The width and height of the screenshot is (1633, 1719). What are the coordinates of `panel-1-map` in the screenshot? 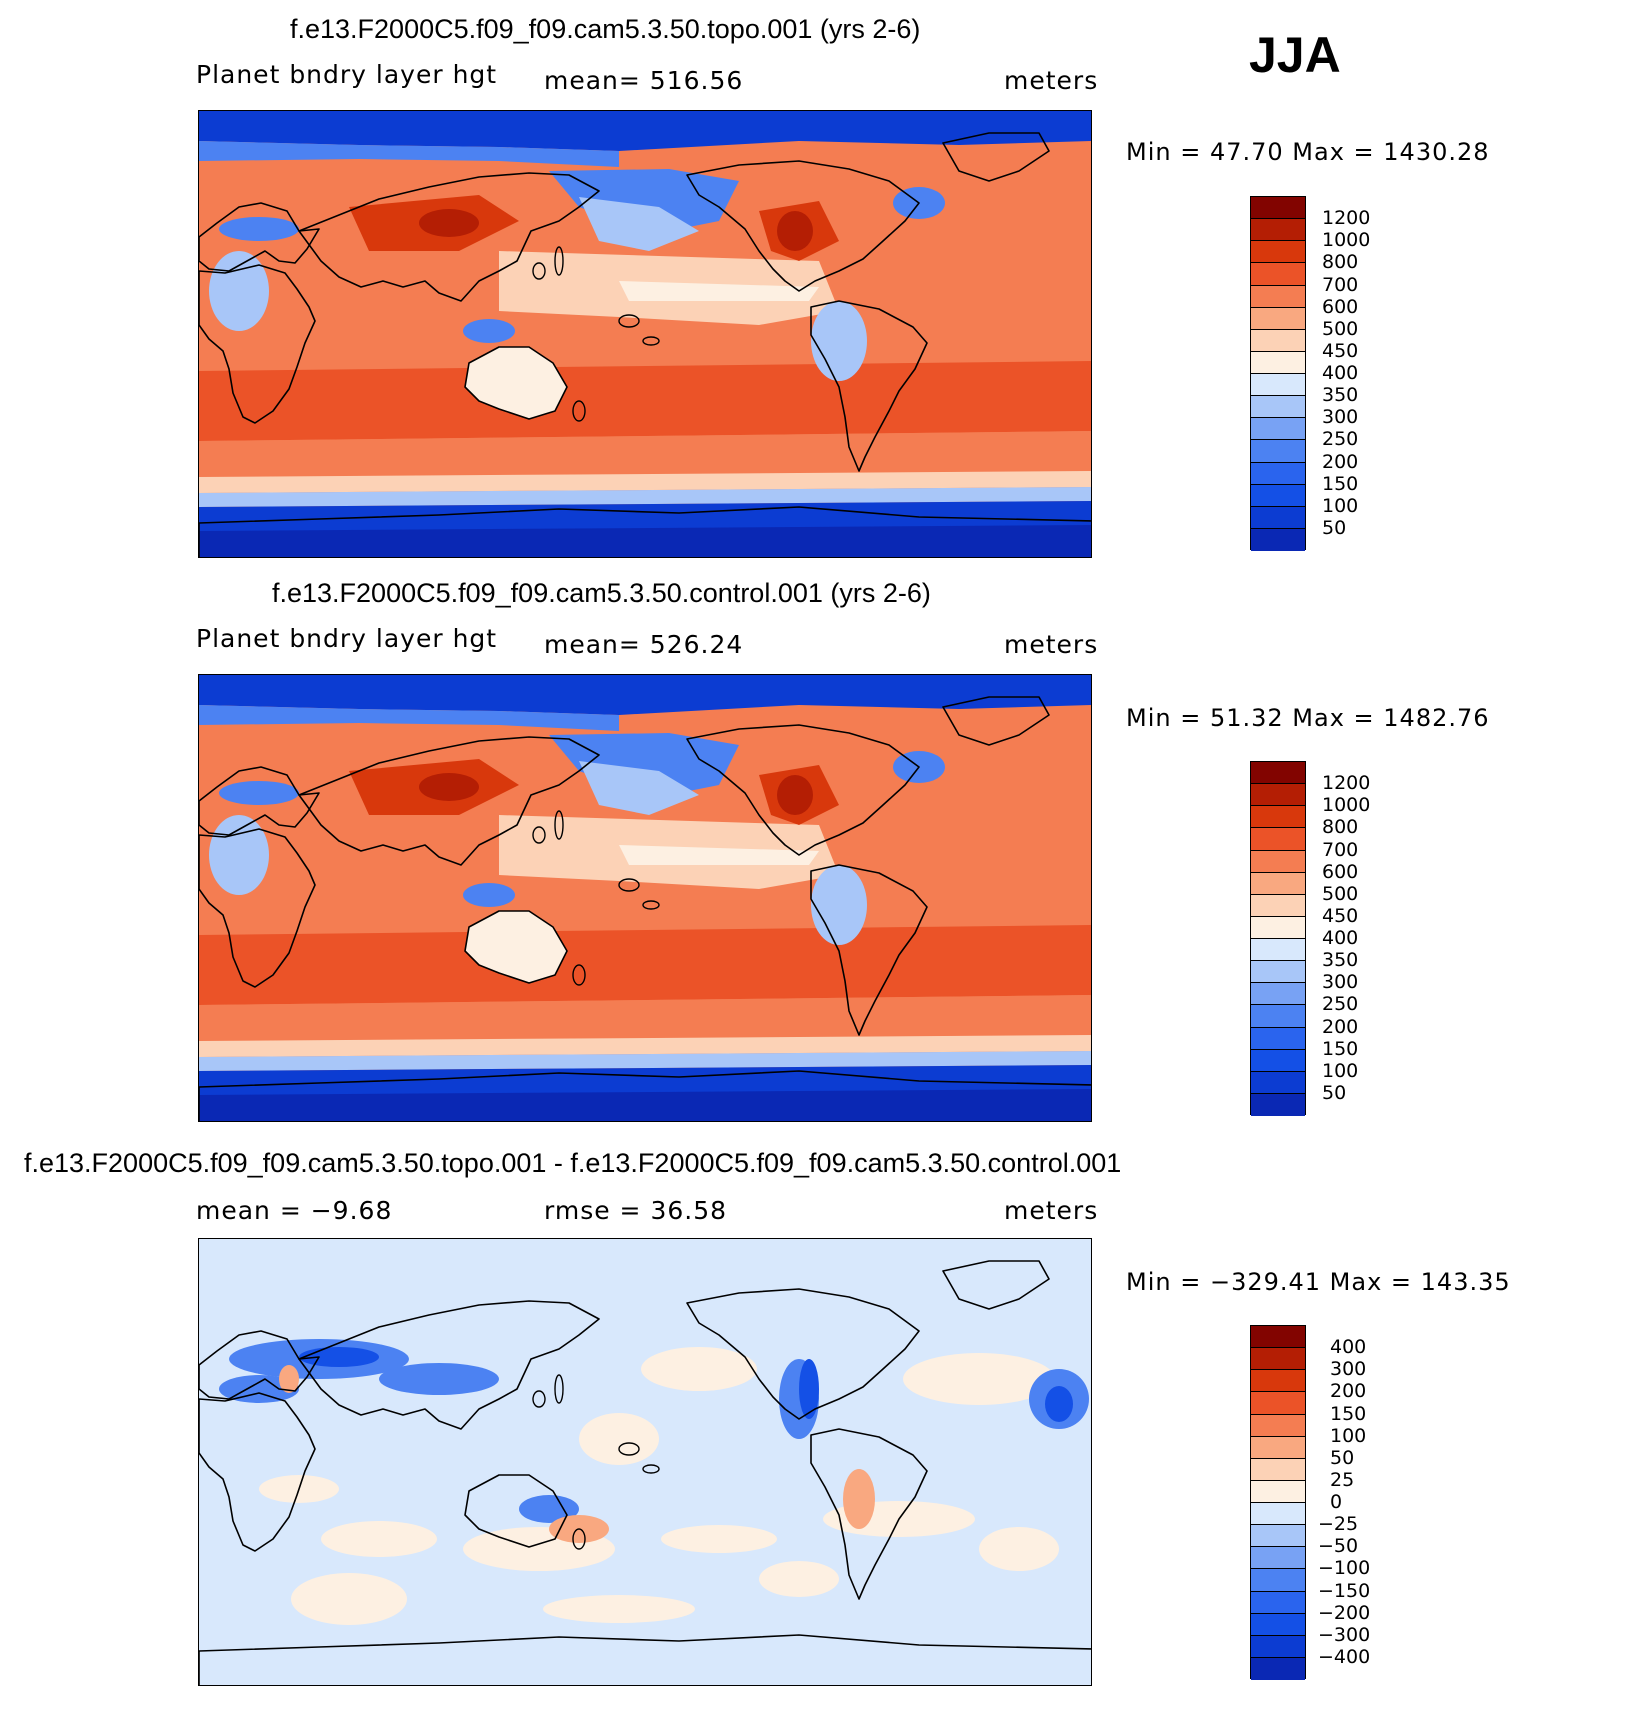 It's located at (645, 334).